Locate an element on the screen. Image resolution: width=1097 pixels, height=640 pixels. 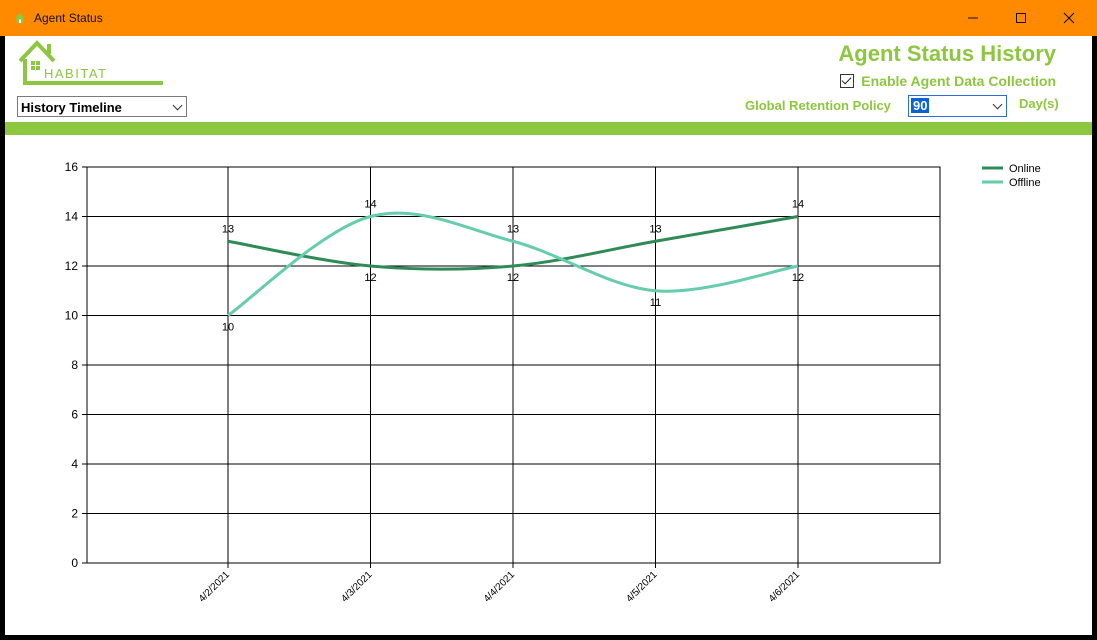
x-tick-label: 4/4/2021 is located at coordinates (500, 587).